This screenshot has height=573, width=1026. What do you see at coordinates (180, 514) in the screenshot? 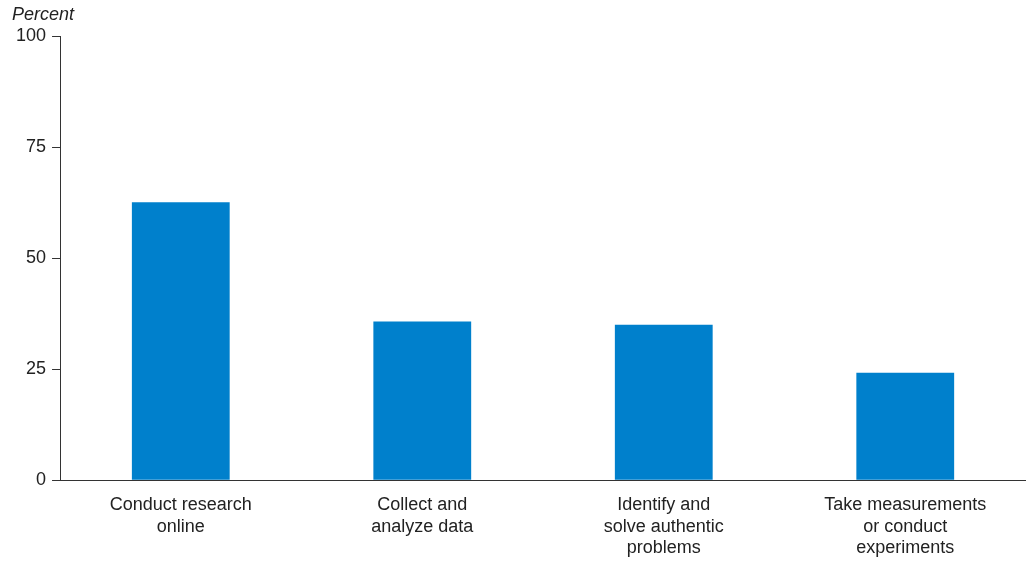
I see `x-tick-label: Conduct research online` at bounding box center [180, 514].